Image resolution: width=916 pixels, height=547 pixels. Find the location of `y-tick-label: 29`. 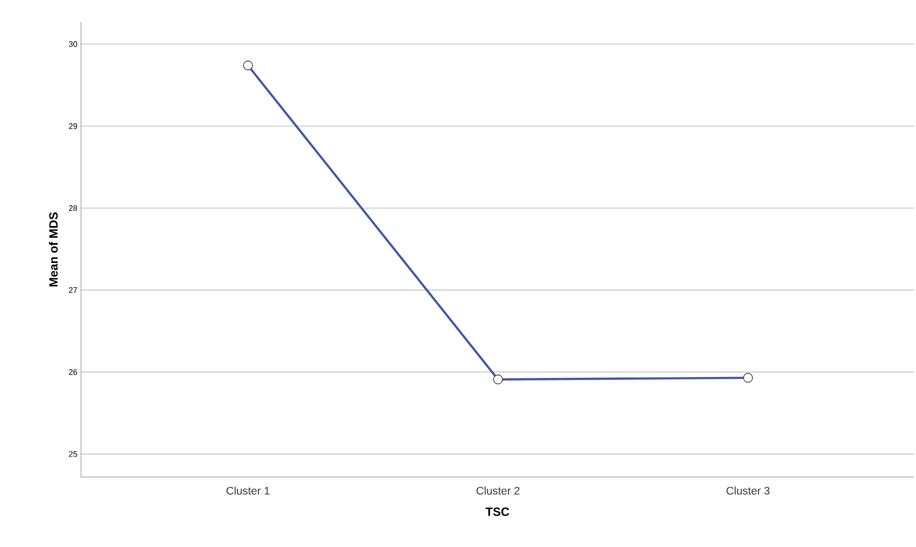

y-tick-label: 29 is located at coordinates (73, 126).